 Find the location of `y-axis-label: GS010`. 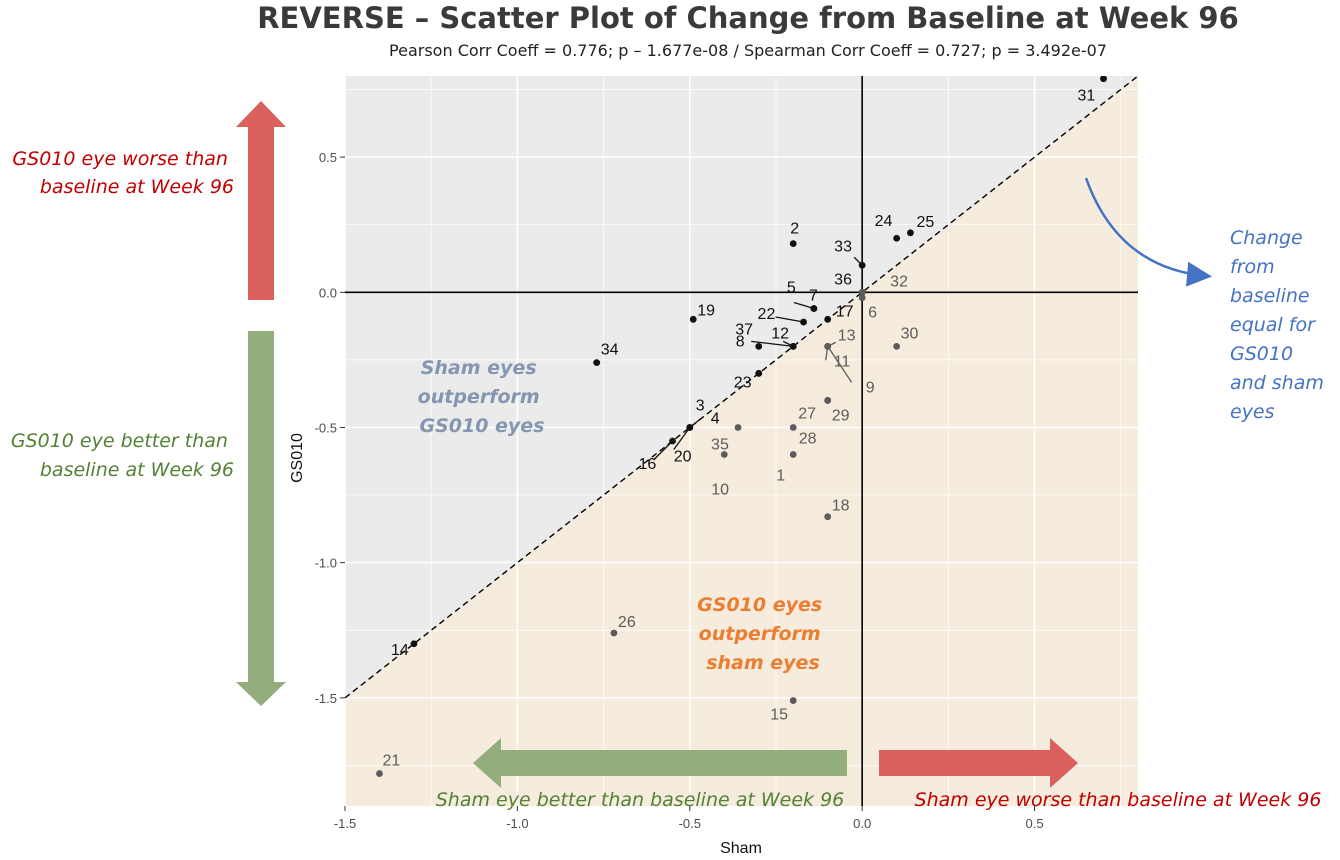

y-axis-label: GS010 is located at coordinates (297, 458).